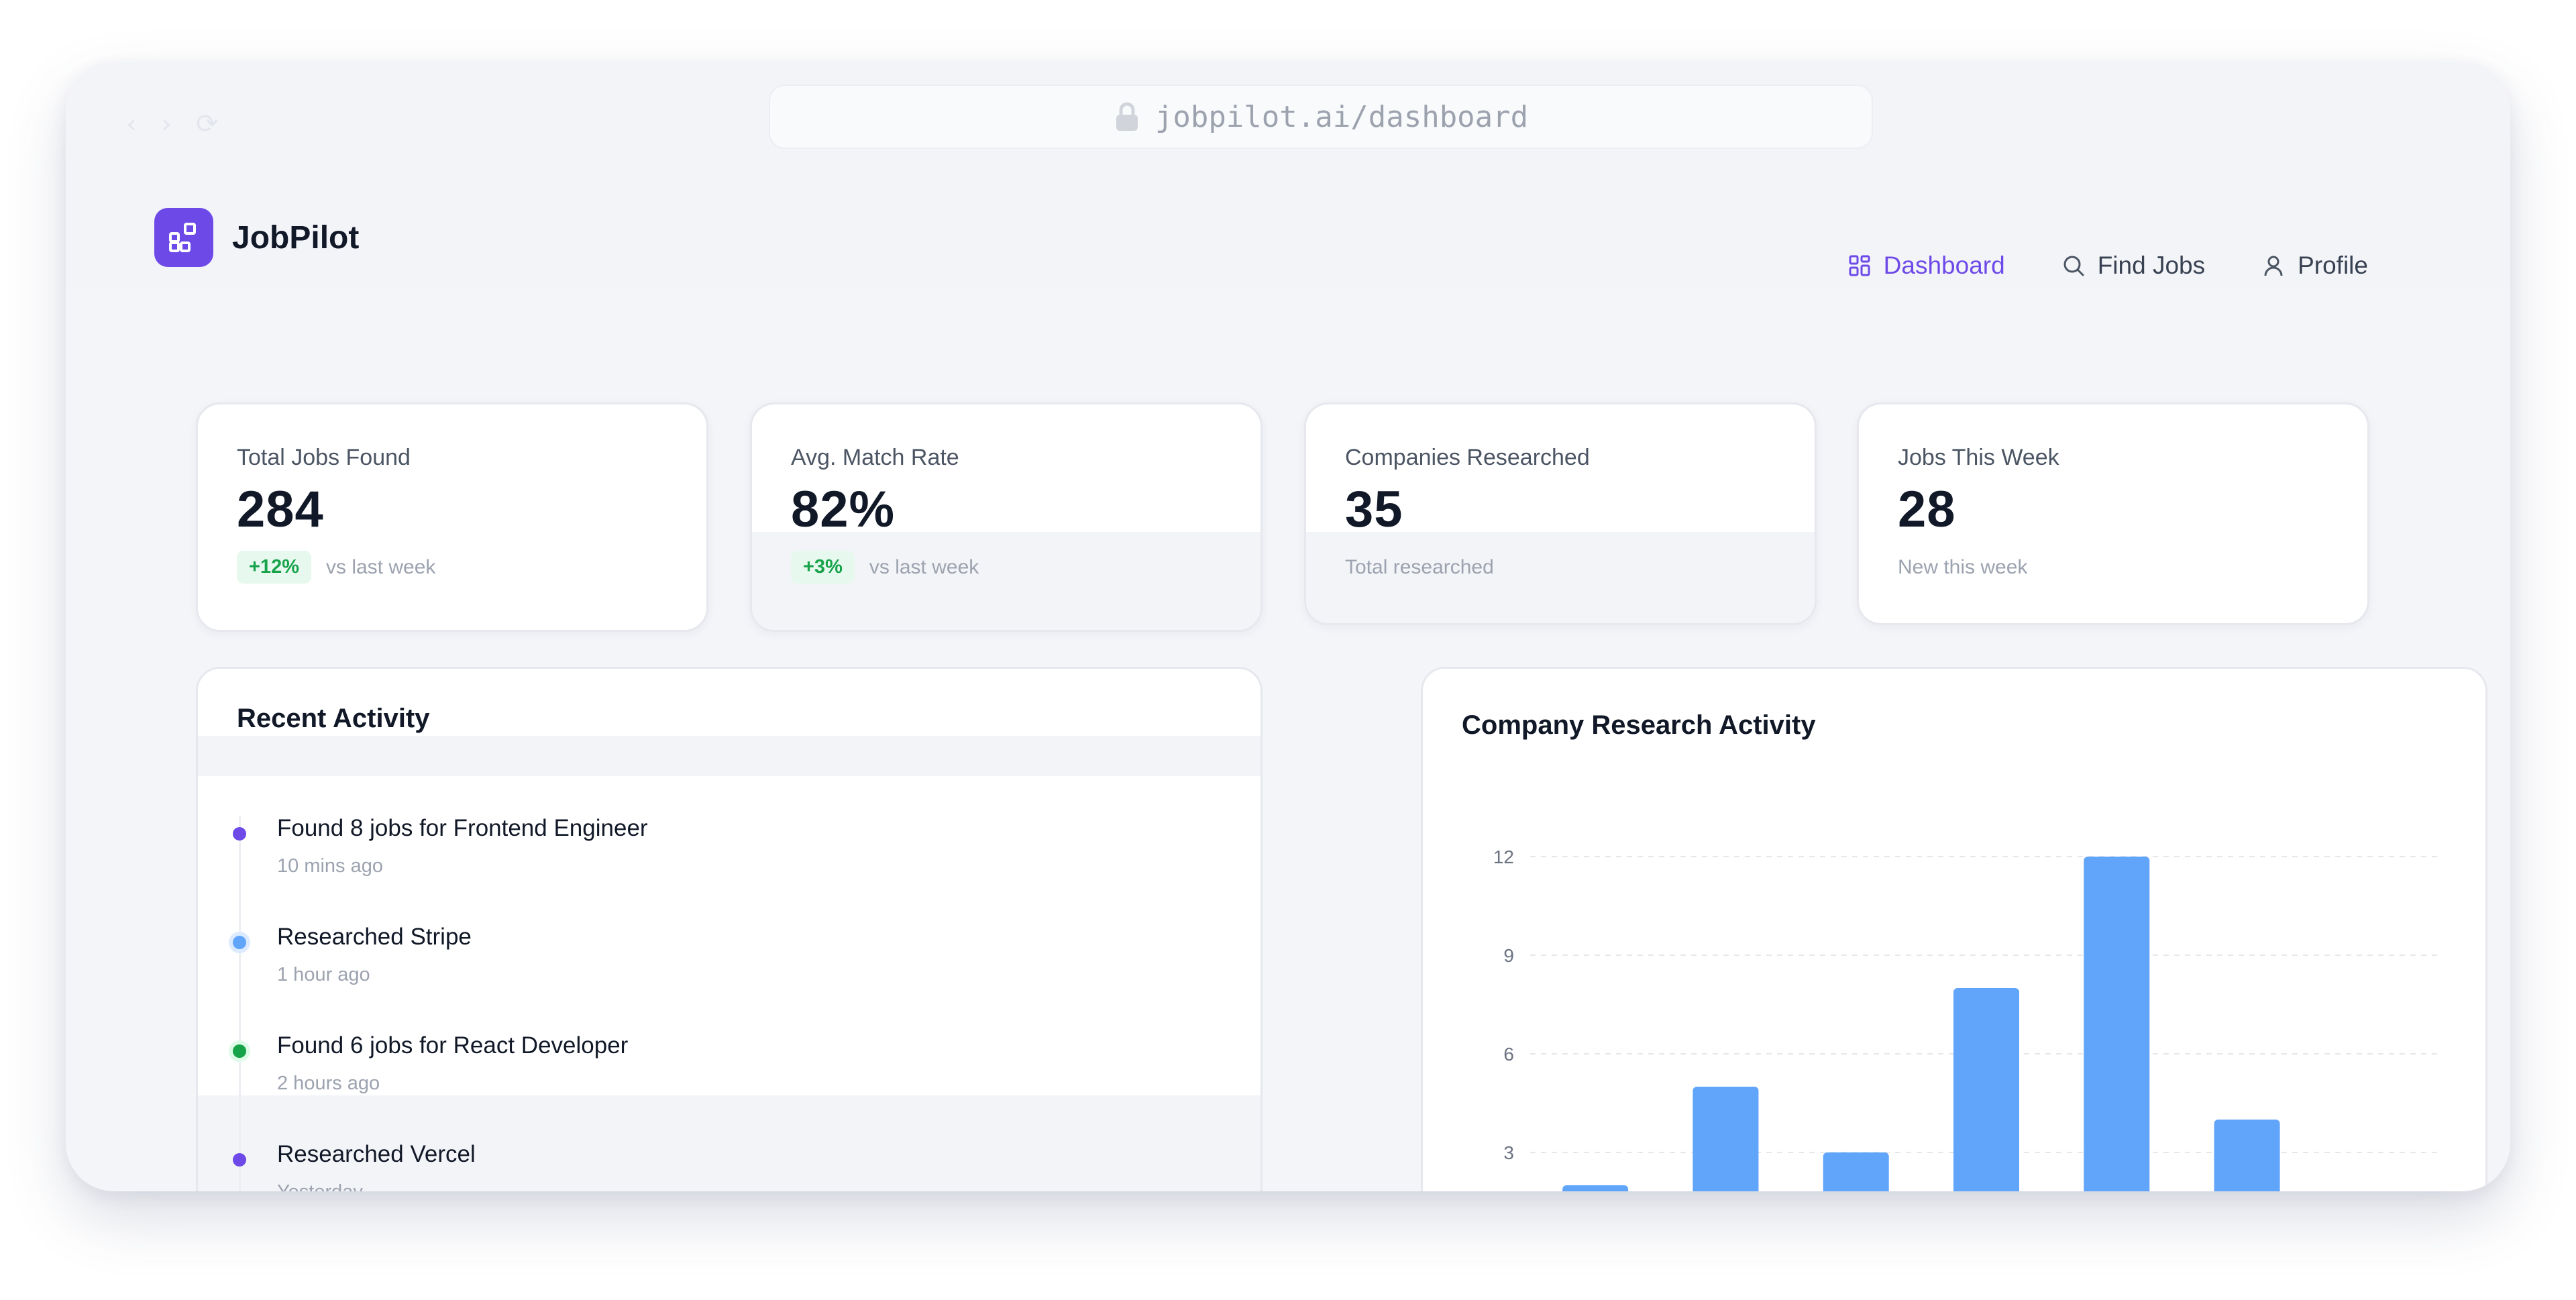 This screenshot has height=1300, width=2576. What do you see at coordinates (1508, 1054) in the screenshot?
I see `y-tick-label: 6` at bounding box center [1508, 1054].